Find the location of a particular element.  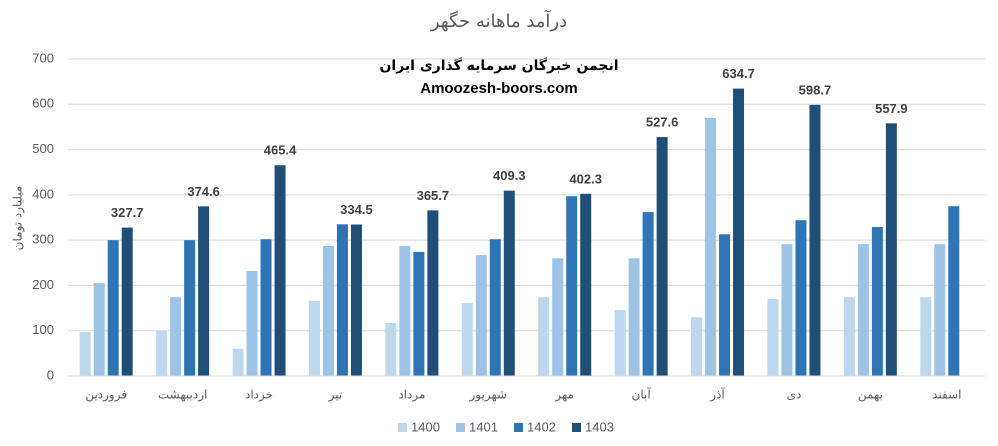

y-tick-label: 0 is located at coordinates (50, 374).